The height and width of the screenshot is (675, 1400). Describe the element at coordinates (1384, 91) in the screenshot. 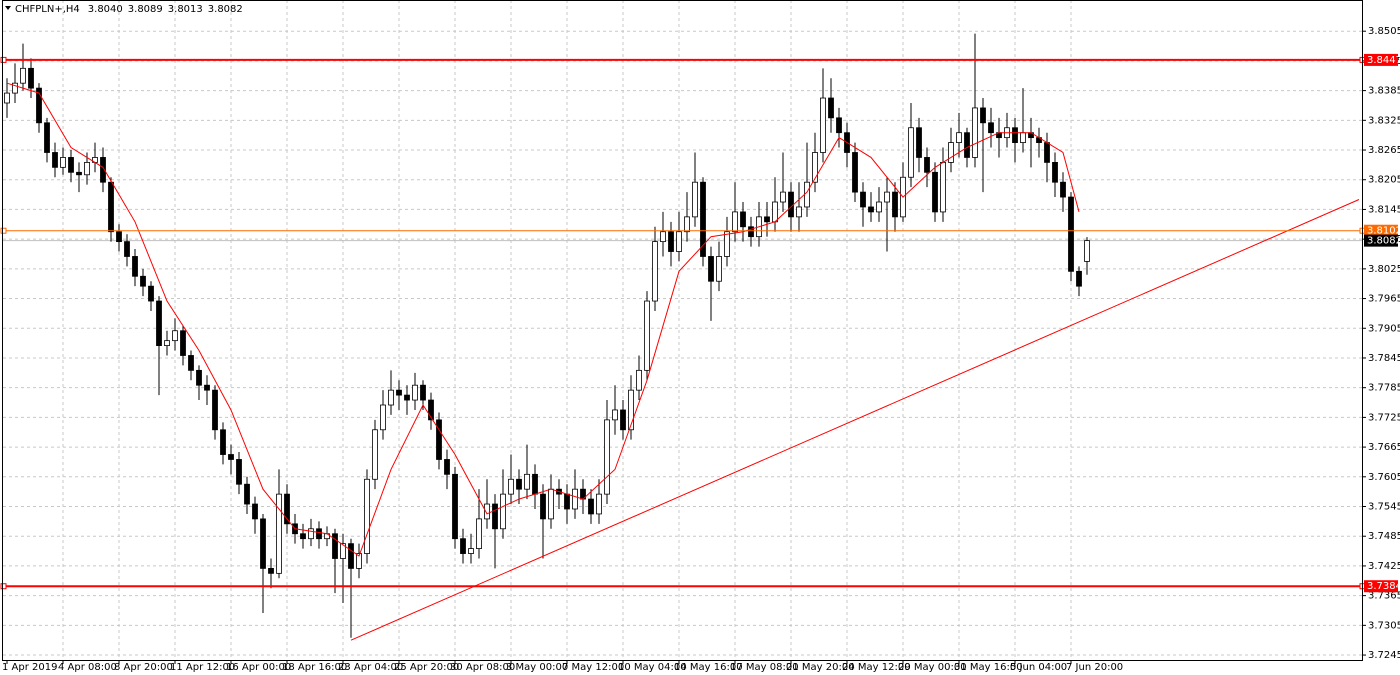

I see `y-tick-label: 3.8385` at that location.